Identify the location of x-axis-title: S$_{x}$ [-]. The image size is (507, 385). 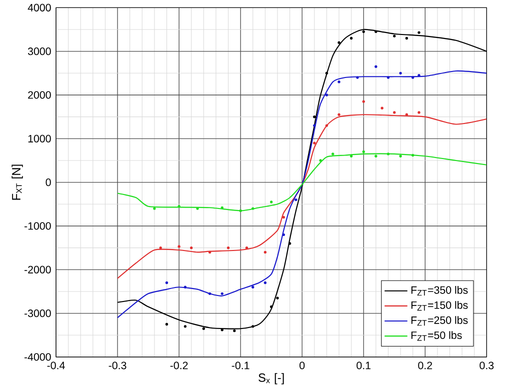
(271, 378).